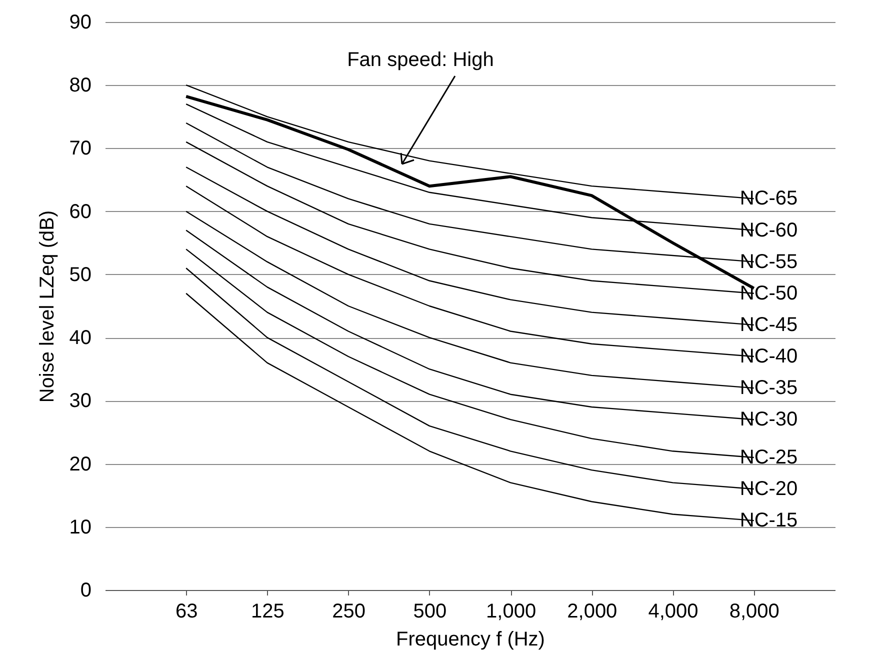  I want to click on y-tick-label: 90, so click(80, 23).